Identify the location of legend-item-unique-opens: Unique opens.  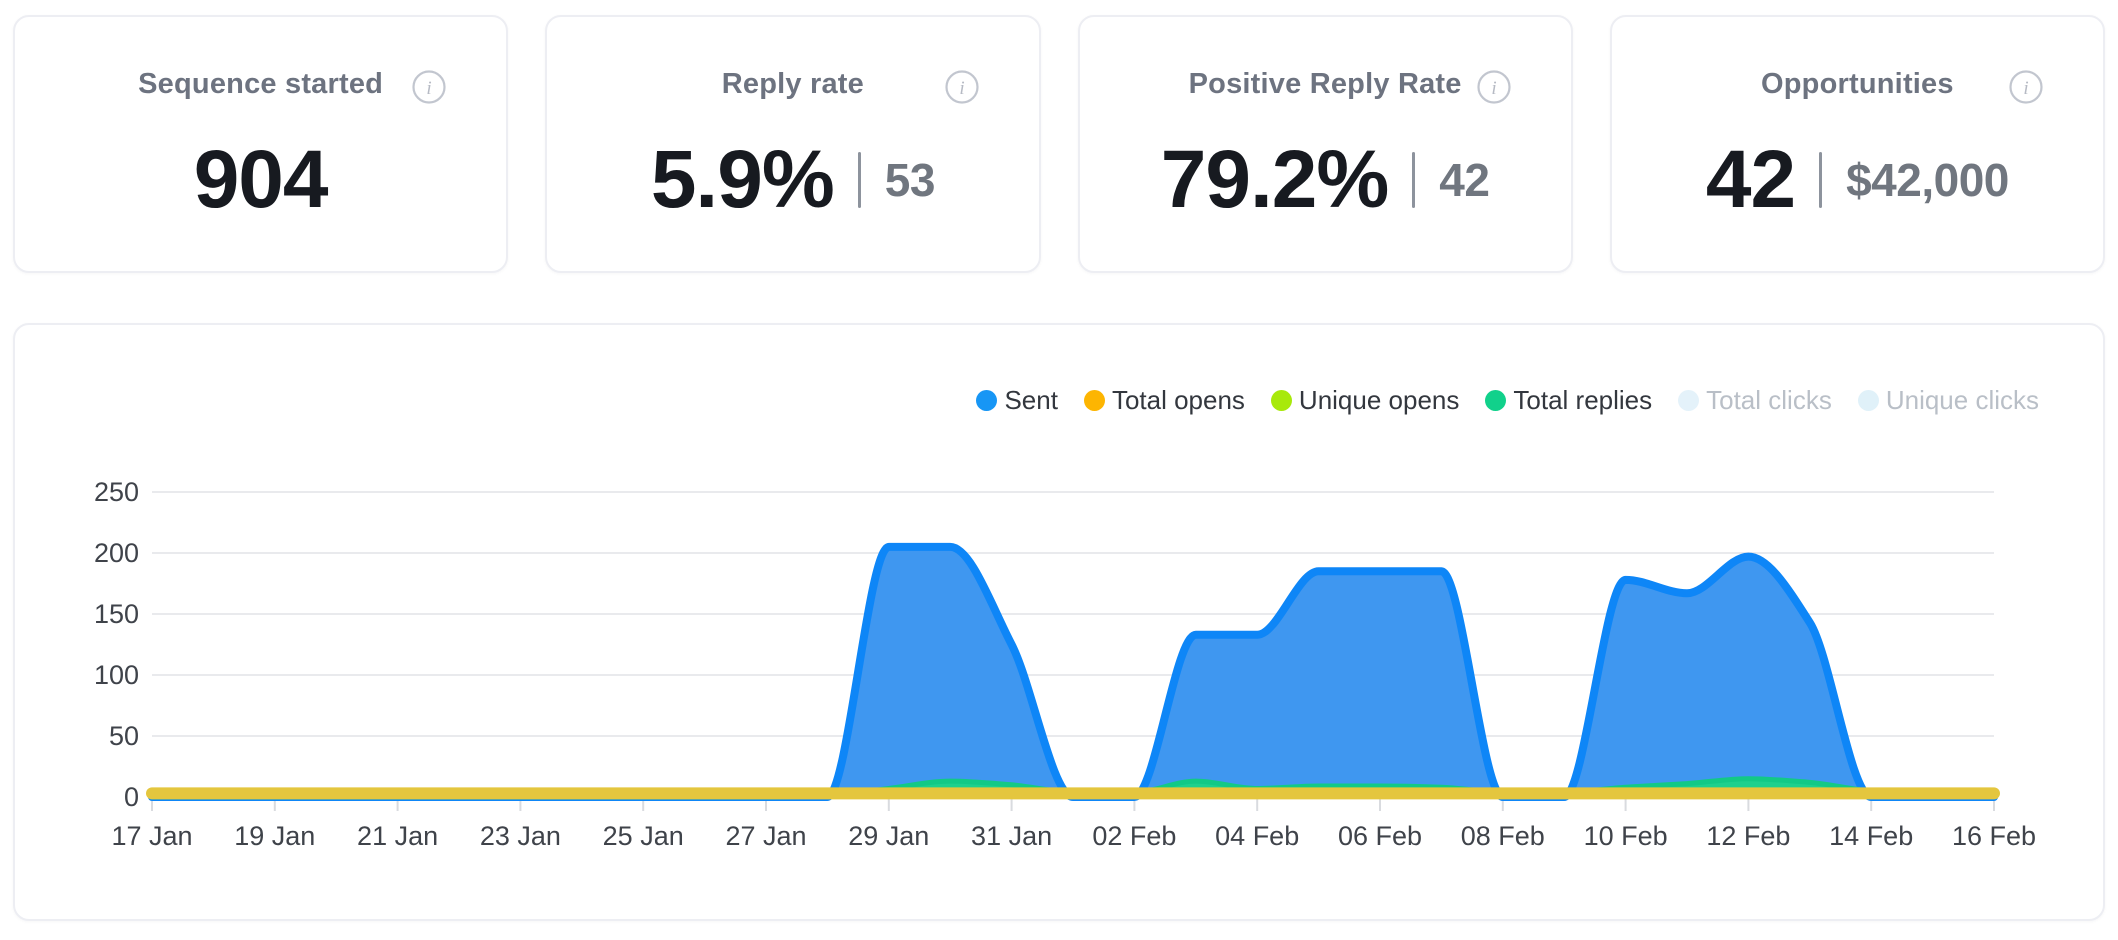
(1365, 400).